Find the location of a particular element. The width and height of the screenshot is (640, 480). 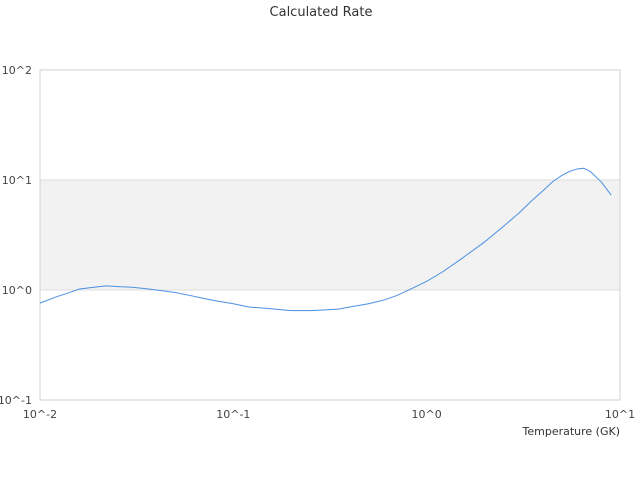

y-tick-label: 10^1 is located at coordinates (17, 180).